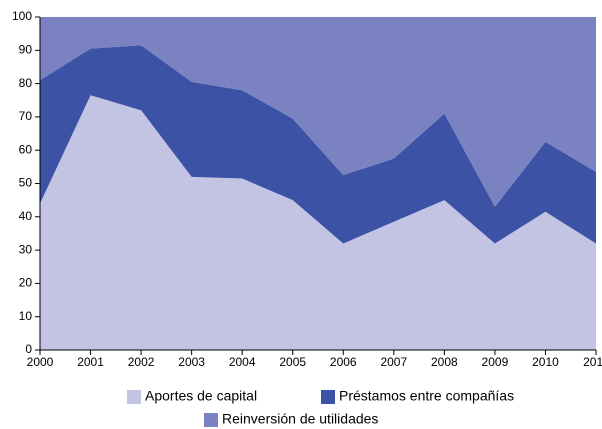 The image size is (602, 429). Describe the element at coordinates (495, 362) in the screenshot. I see `x-tick-label: 2009` at that location.